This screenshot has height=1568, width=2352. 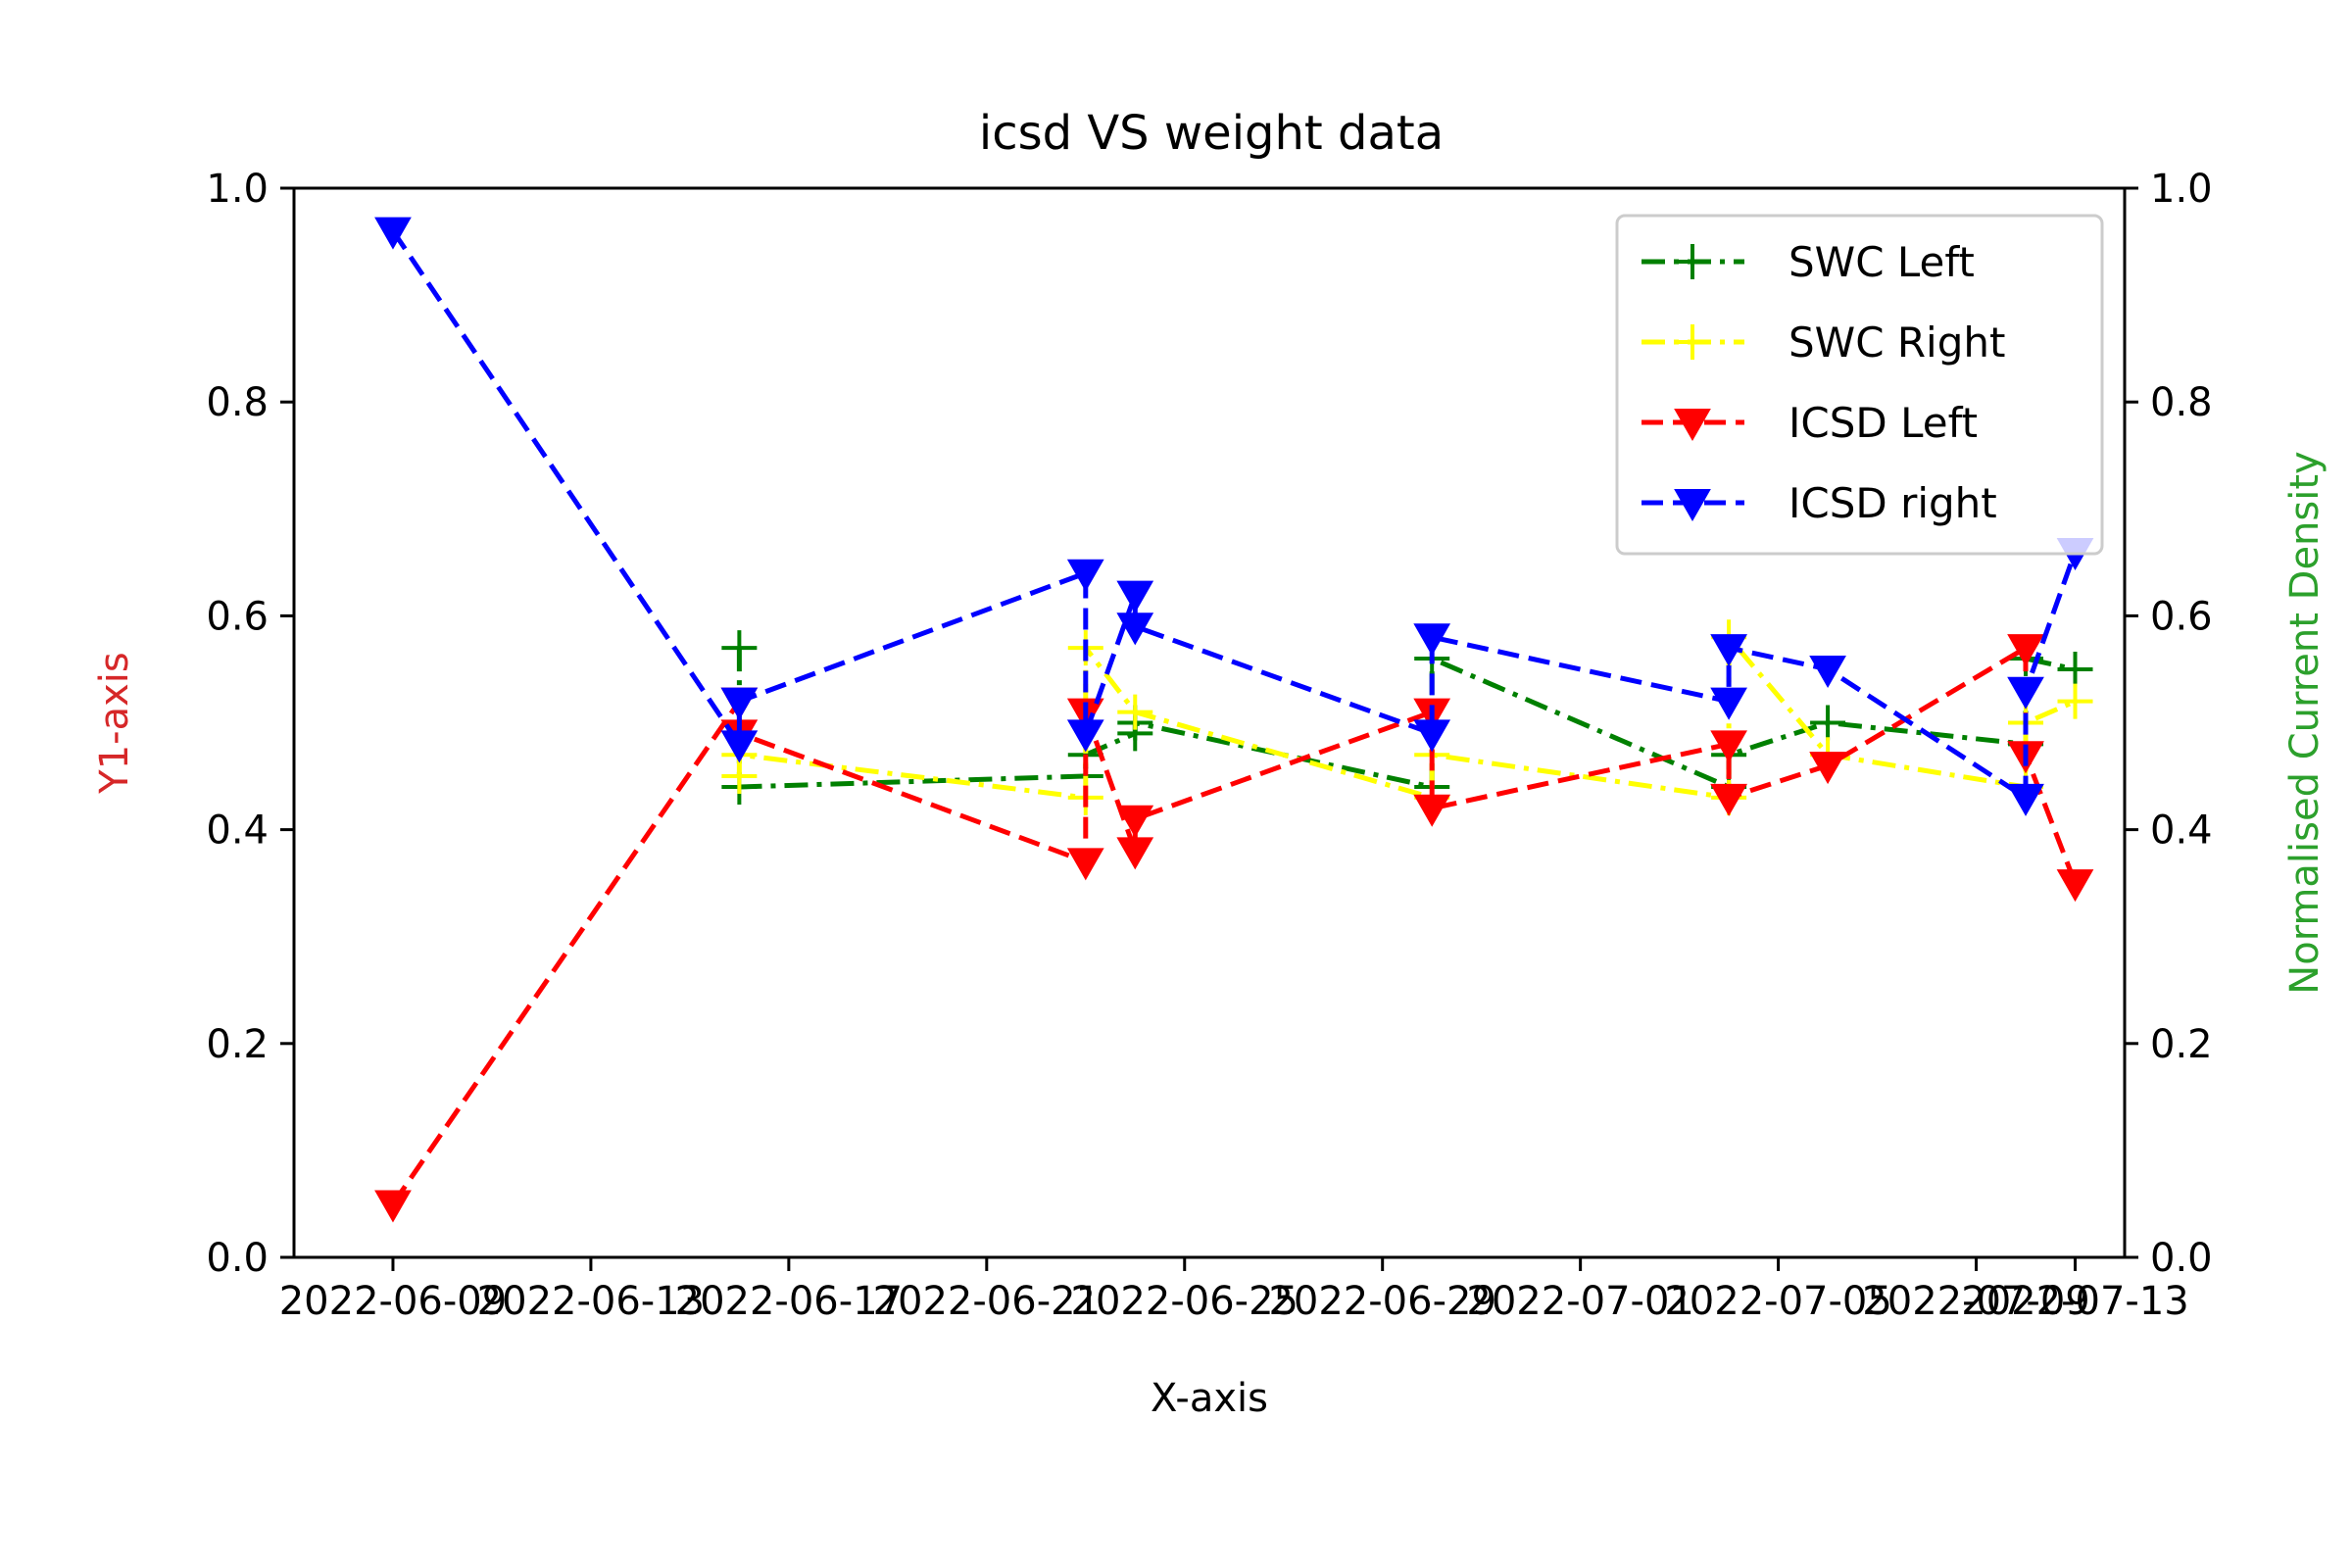 What do you see at coordinates (987, 1301) in the screenshot?
I see `x-tick-label-3: 2022-06-21` at bounding box center [987, 1301].